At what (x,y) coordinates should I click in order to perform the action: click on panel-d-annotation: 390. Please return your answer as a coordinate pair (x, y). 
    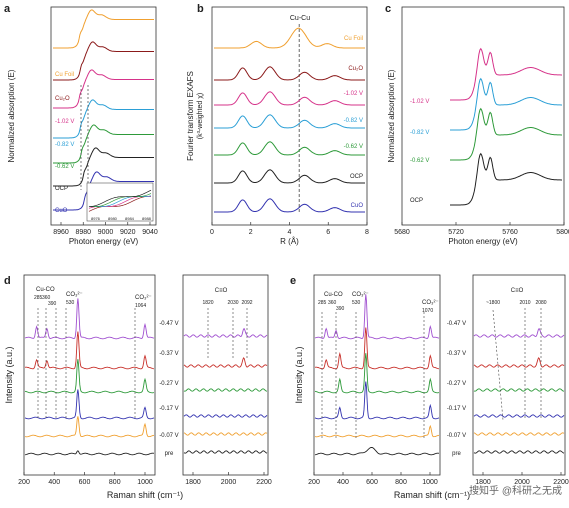
    Looking at the image, I should click on (52, 304).